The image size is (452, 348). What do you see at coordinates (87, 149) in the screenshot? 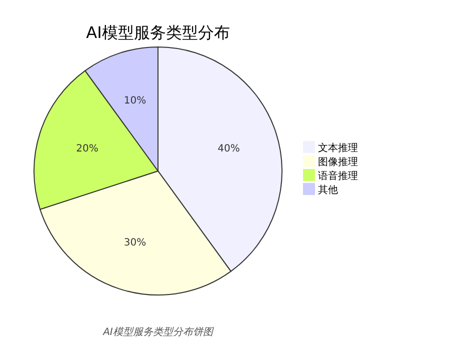
I see `data-label: 20%` at bounding box center [87, 149].